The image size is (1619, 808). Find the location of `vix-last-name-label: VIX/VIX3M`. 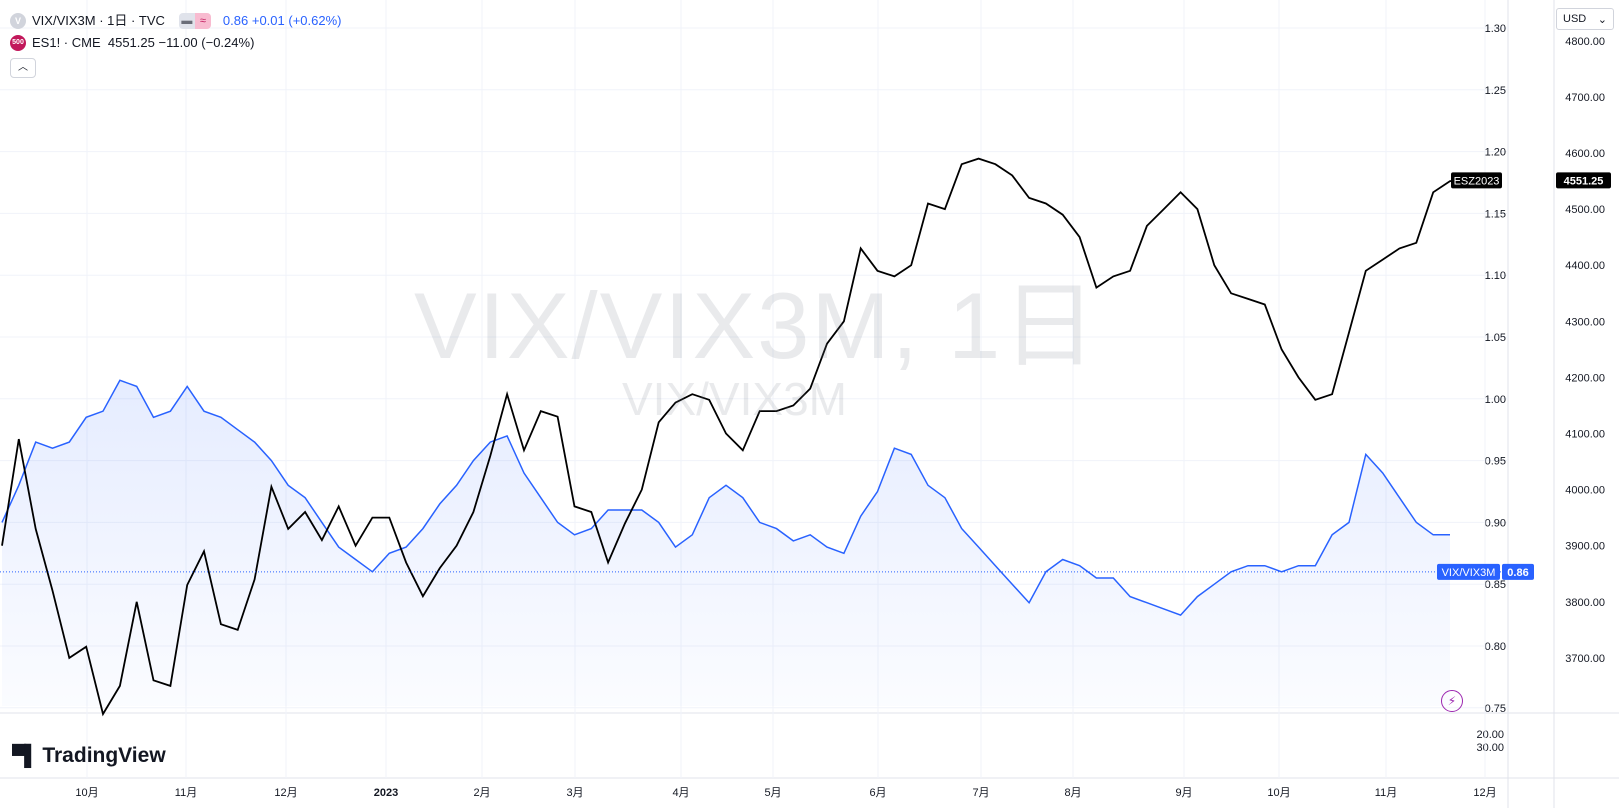

vix-last-name-label: VIX/VIX3M is located at coordinates (1469, 573).